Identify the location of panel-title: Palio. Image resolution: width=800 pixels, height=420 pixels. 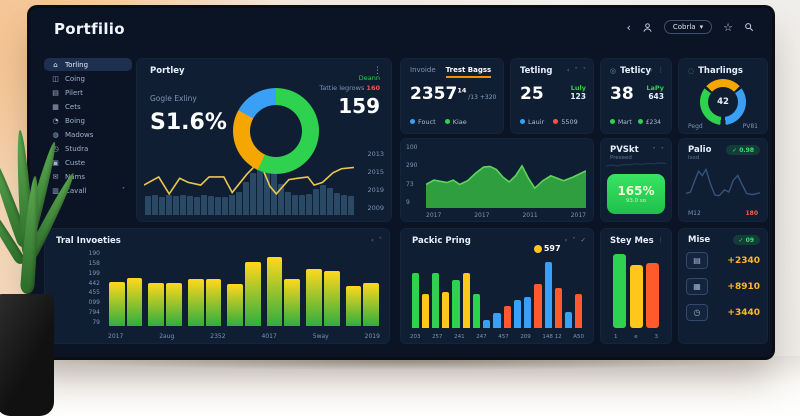
(700, 150).